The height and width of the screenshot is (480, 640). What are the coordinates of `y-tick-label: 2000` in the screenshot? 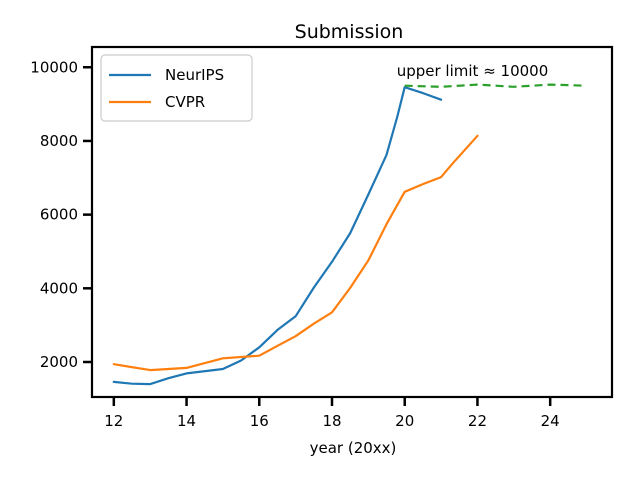 It's located at (59, 362).